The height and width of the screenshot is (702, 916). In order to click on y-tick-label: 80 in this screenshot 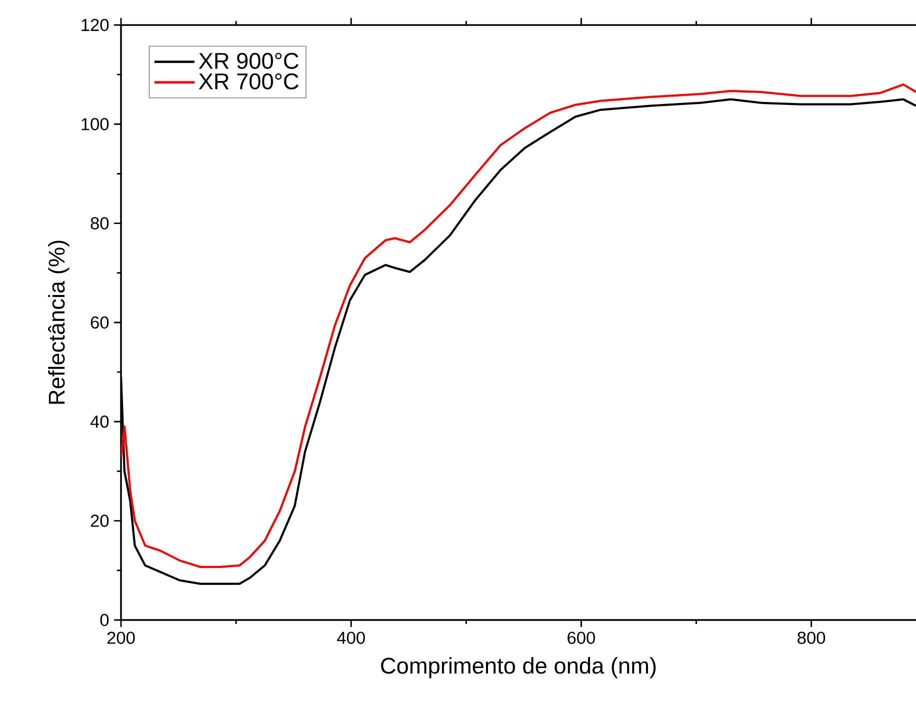, I will do `click(99, 223)`.